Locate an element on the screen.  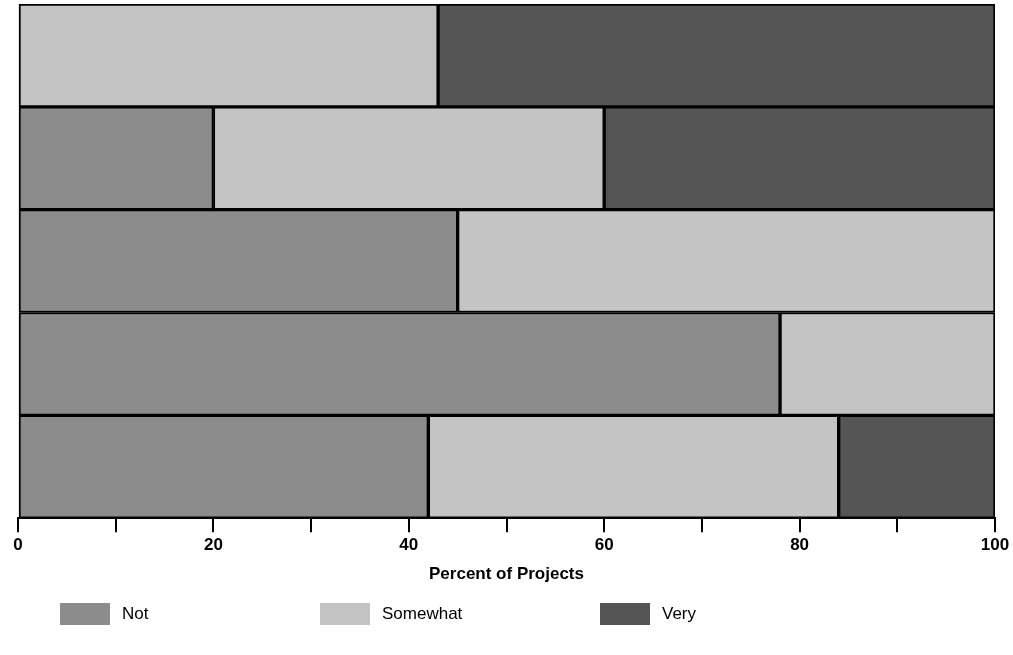
x-tick-label: 60 is located at coordinates (604, 545).